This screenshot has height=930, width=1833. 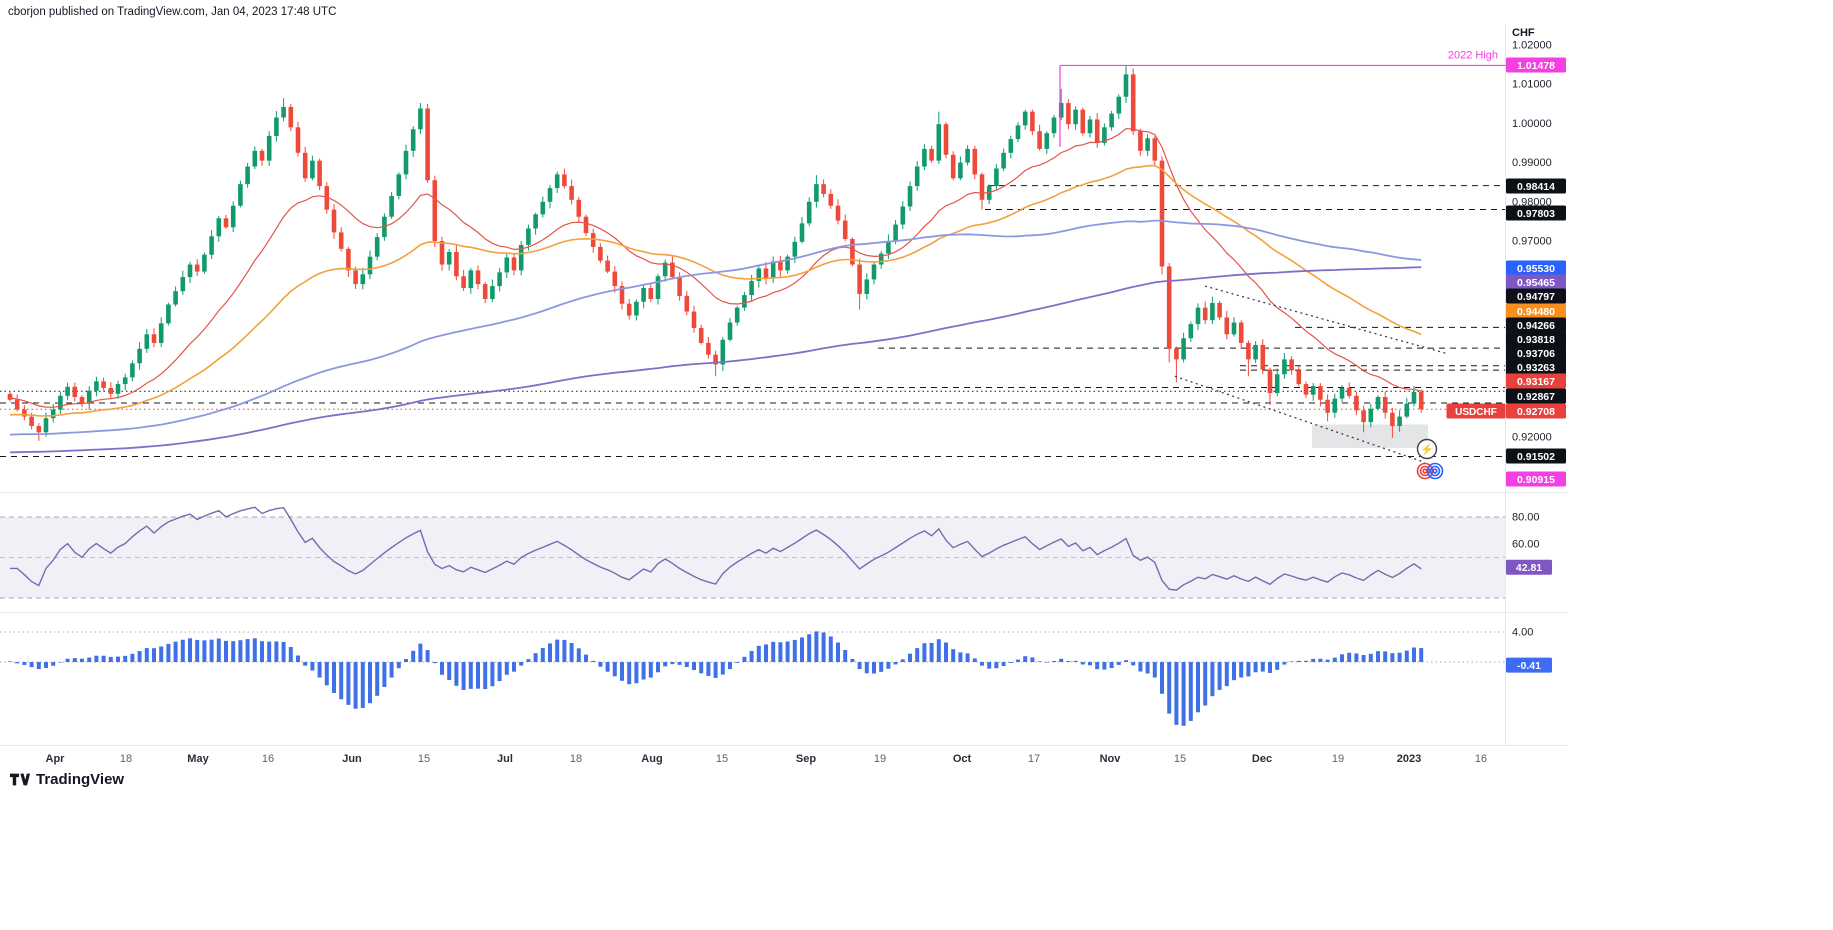 What do you see at coordinates (1532, 85) in the screenshot?
I see `price-tick-label: 1.01000` at bounding box center [1532, 85].